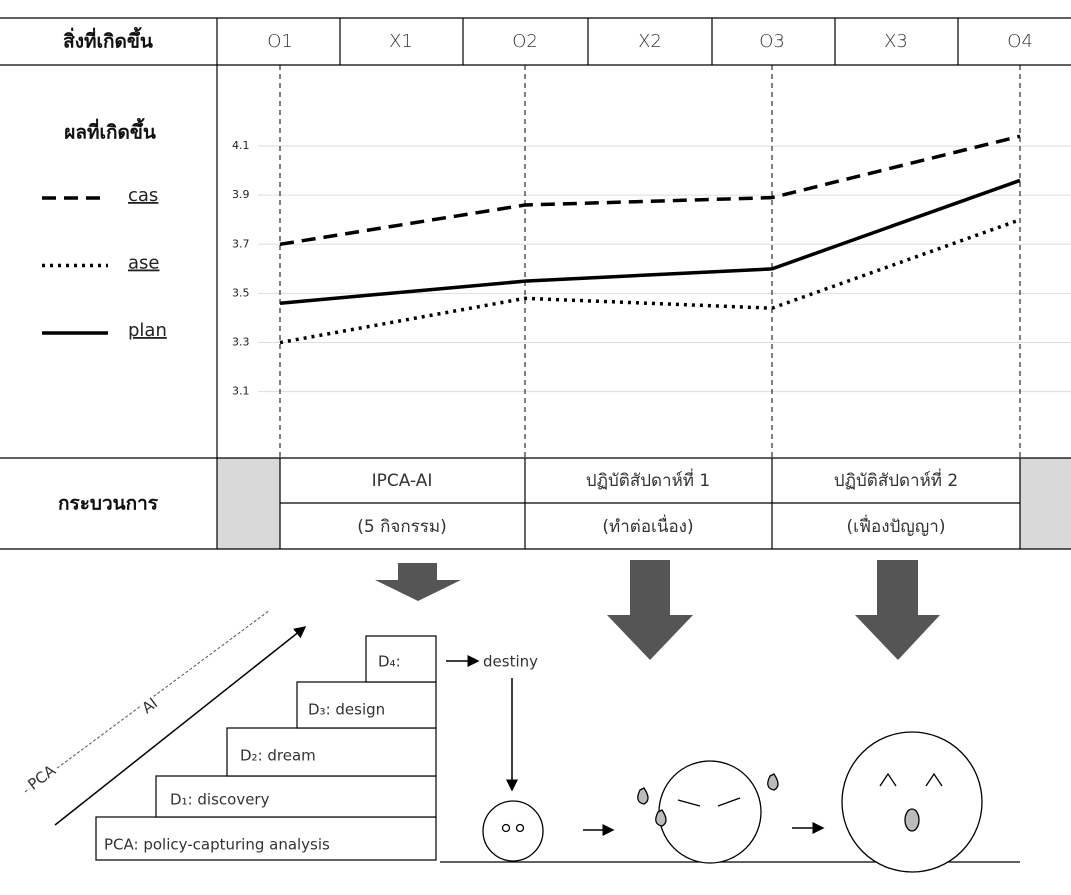  Describe the element at coordinates (896, 525) in the screenshot. I see `phase-detail: (เฟื่องปัญญา)` at that location.